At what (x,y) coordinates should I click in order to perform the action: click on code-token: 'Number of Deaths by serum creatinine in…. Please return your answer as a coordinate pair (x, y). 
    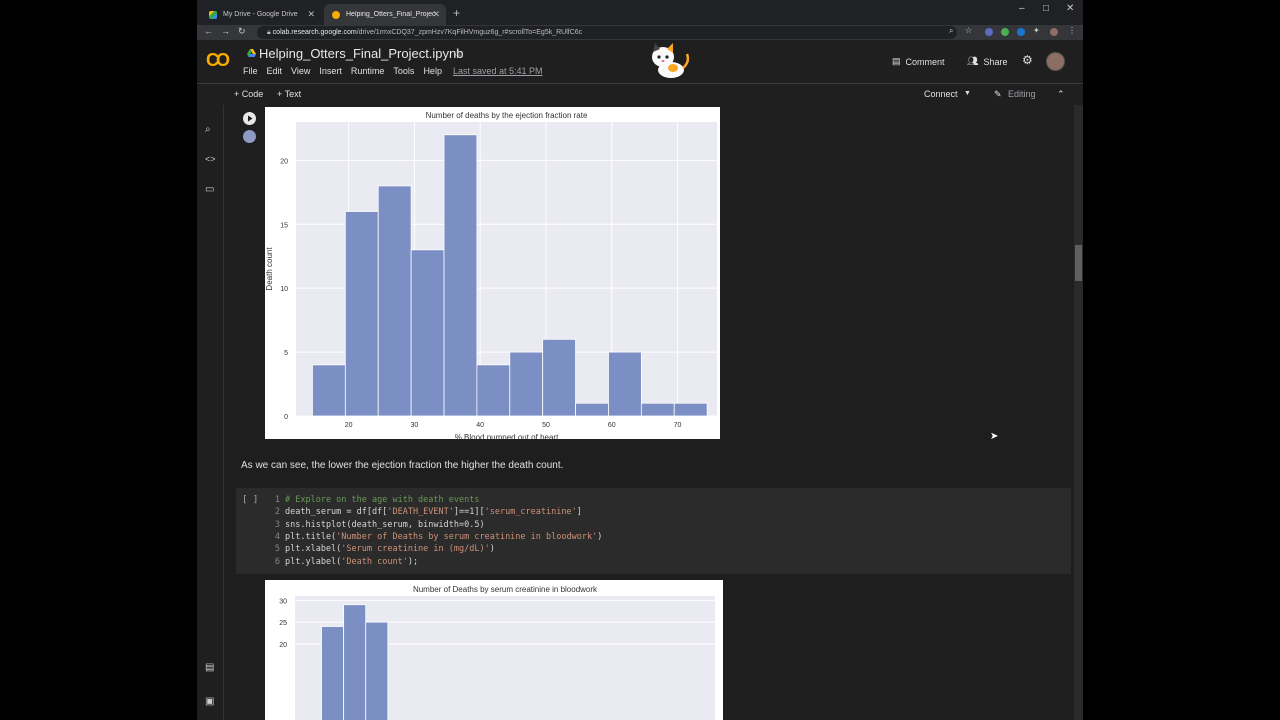
    Looking at the image, I should click on (467, 536).